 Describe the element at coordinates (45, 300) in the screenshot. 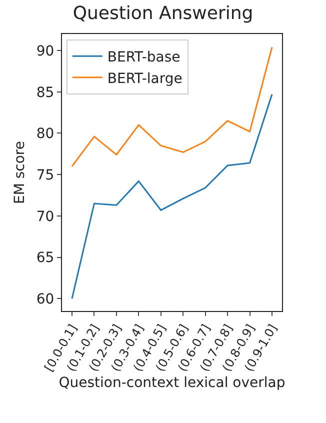

I see `y-tick-label: 60` at that location.